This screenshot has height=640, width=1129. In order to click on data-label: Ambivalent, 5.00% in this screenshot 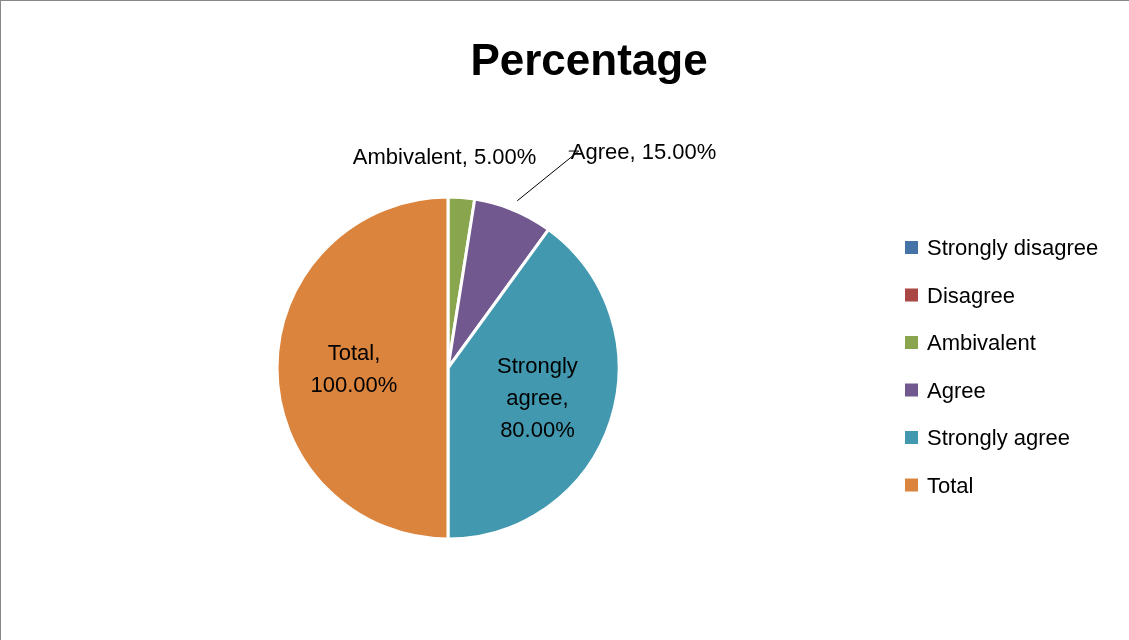, I will do `click(444, 156)`.